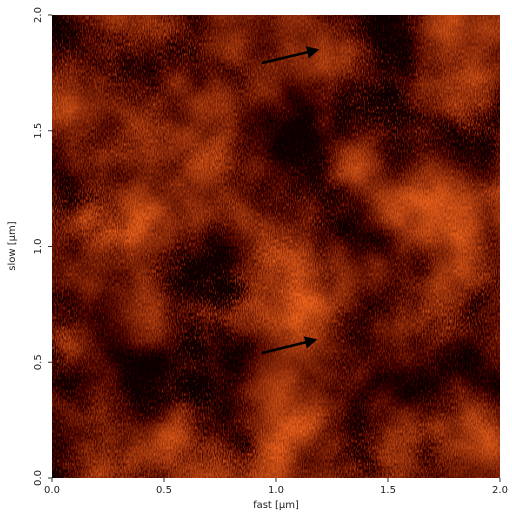 This screenshot has height=516, width=512. What do you see at coordinates (276, 505) in the screenshot?
I see `x-axis-label: fast [µm]` at bounding box center [276, 505].